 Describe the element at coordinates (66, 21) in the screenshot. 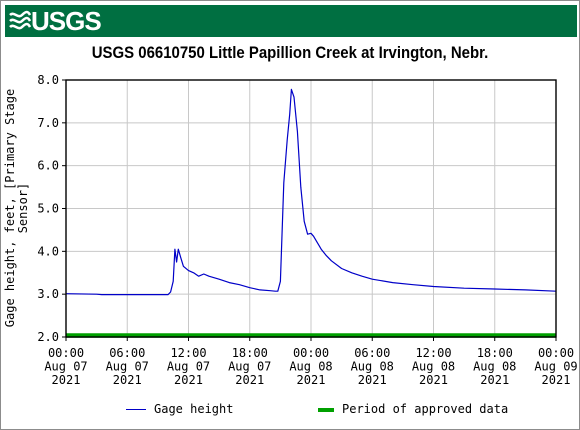

I see `usgs-logo-text: USGS` at that location.